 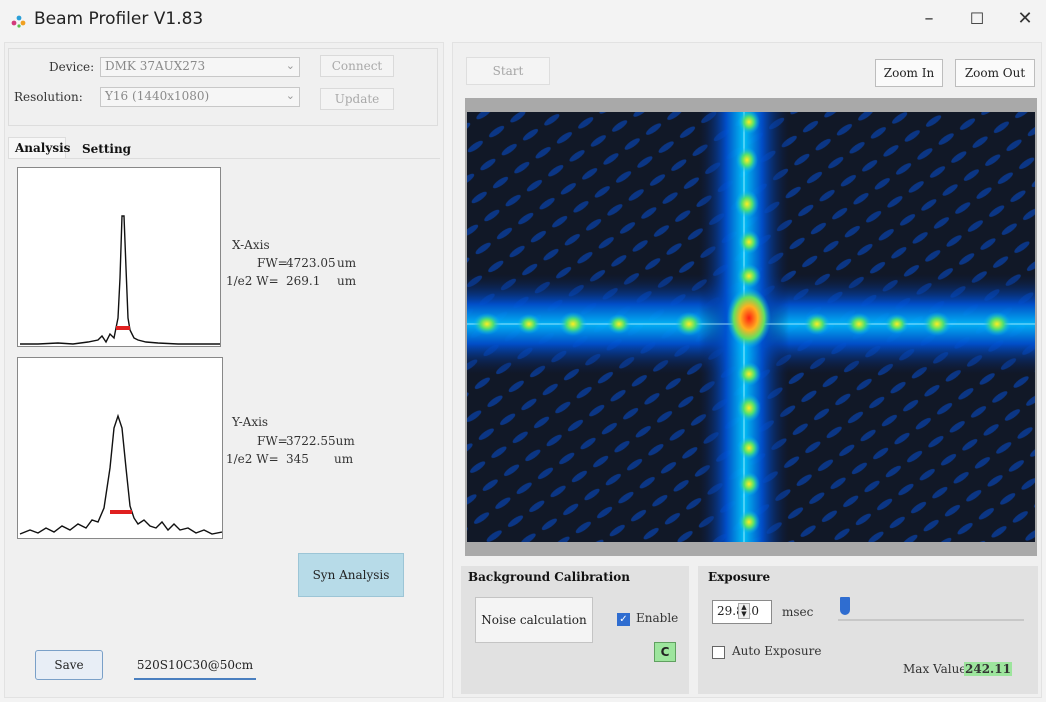 What do you see at coordinates (523, 20) in the screenshot?
I see `title-bar` at bounding box center [523, 20].